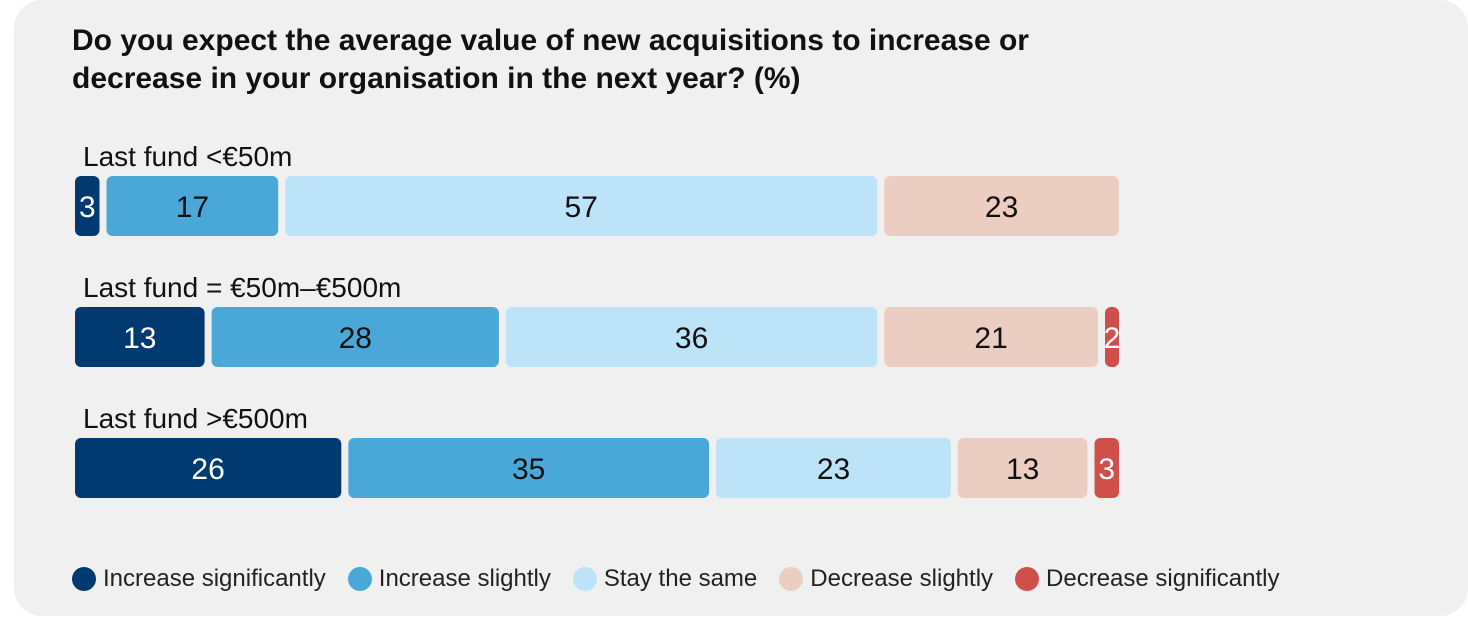 This screenshot has width=1468, height=624. I want to click on data-label: 2, so click(1112, 338).